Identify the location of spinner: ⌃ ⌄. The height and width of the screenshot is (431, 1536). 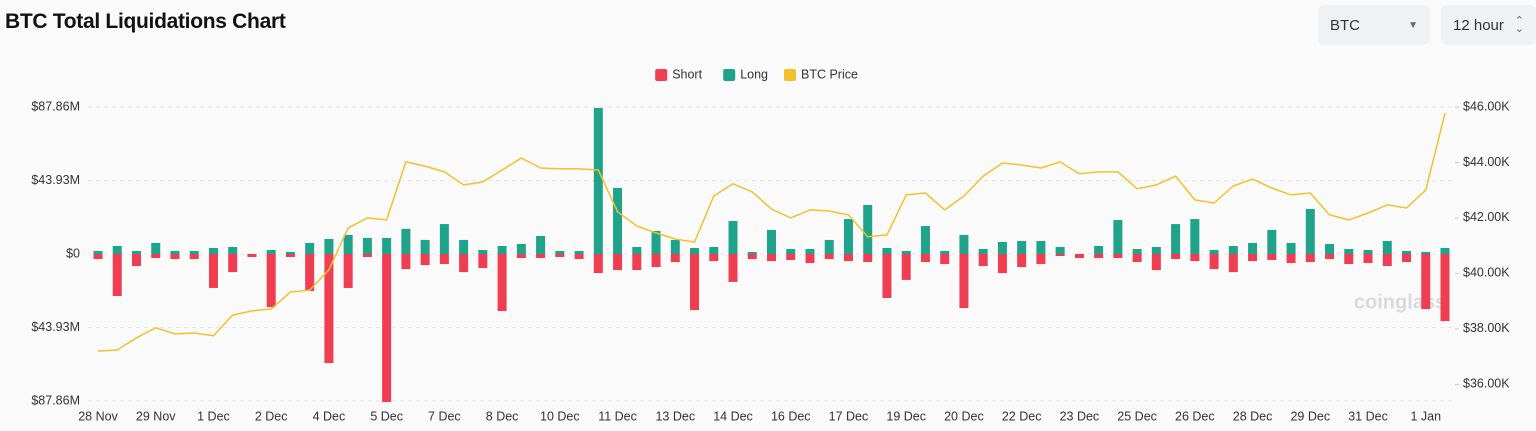
(1519, 25).